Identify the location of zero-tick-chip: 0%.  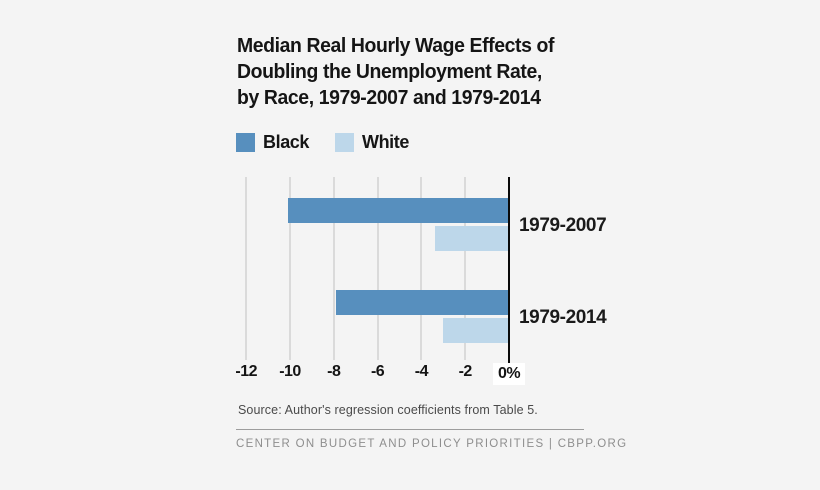
(509, 374).